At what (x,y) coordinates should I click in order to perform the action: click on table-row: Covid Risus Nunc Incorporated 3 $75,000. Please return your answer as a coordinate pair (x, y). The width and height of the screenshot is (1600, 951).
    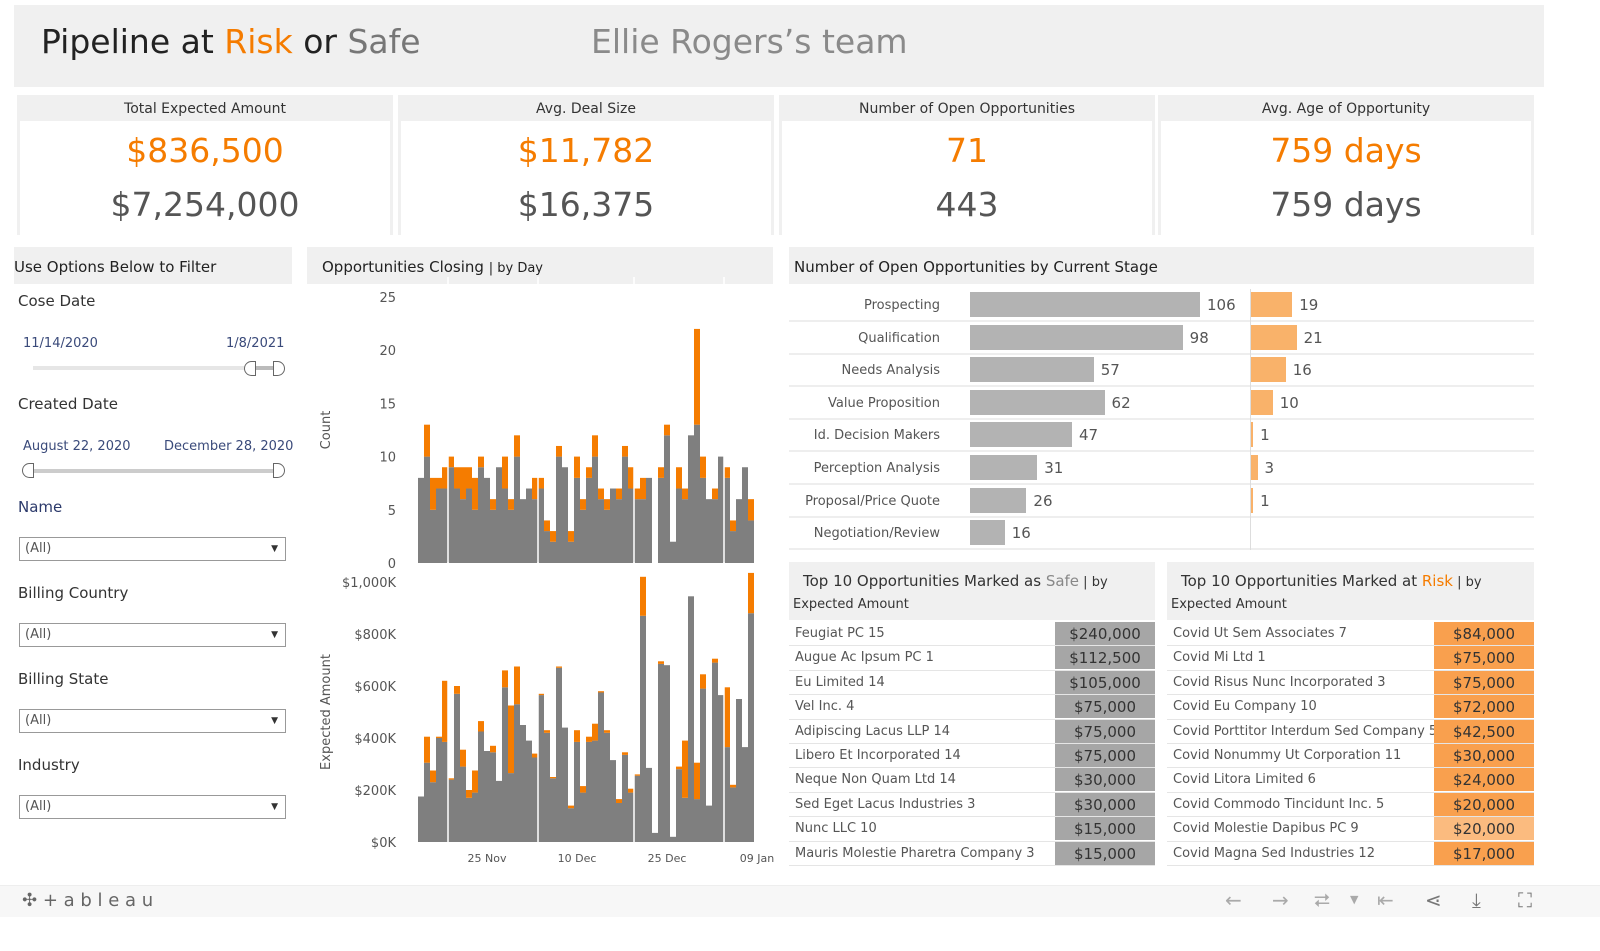
    Looking at the image, I should click on (1350, 683).